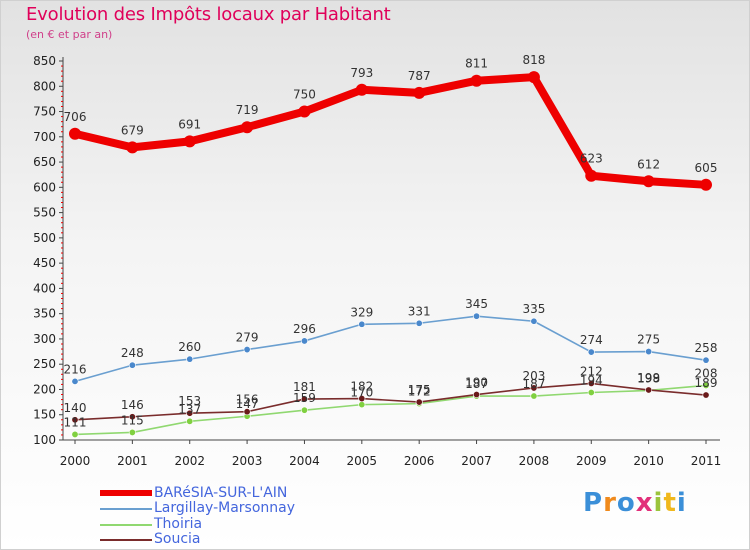  Describe the element at coordinates (132, 353) in the screenshot. I see `data-label-series-2: 248` at that location.